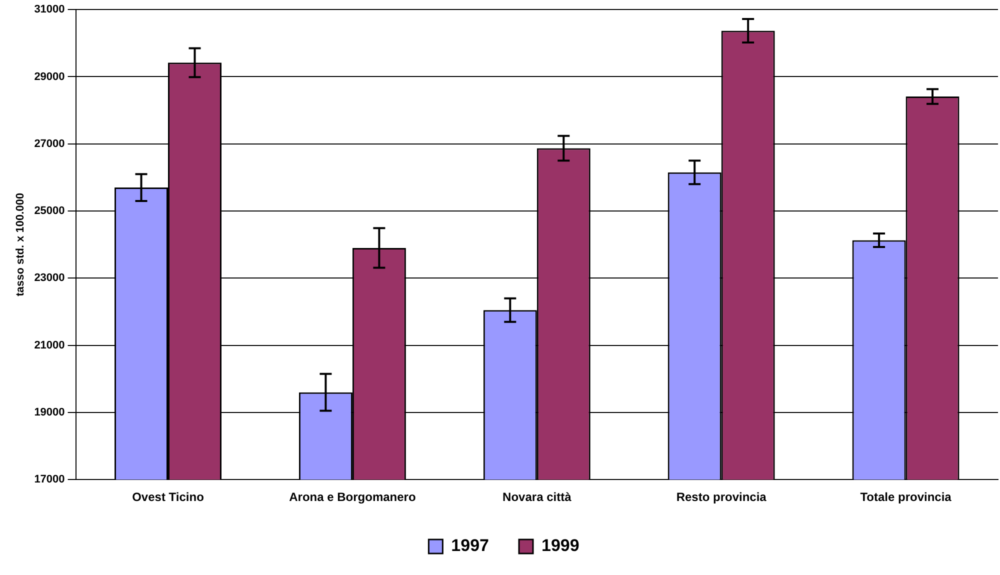 This screenshot has width=1000, height=575. Describe the element at coordinates (49, 144) in the screenshot. I see `y-tick-label: 27000` at that location.